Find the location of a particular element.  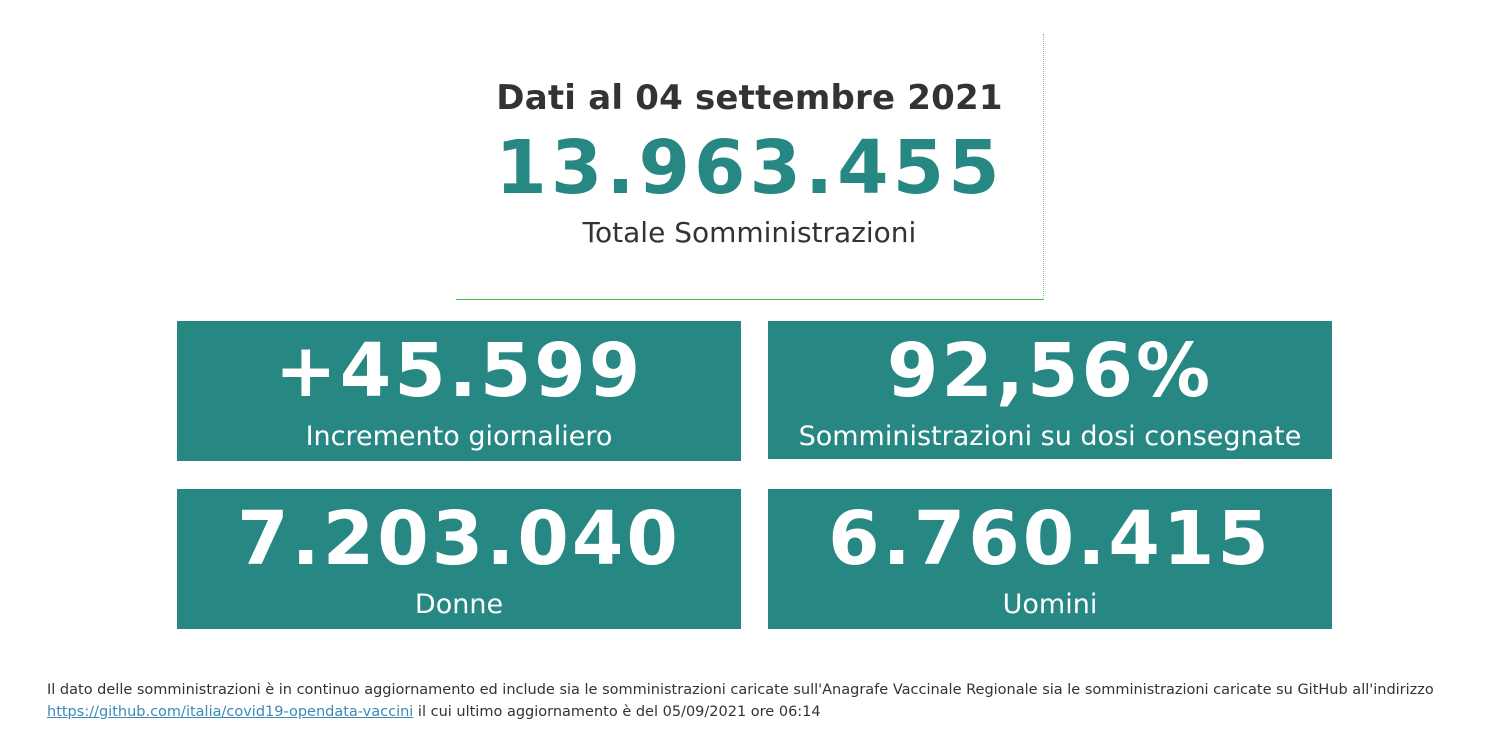

women-card: 7.203.040 Donne is located at coordinates (459, 559).